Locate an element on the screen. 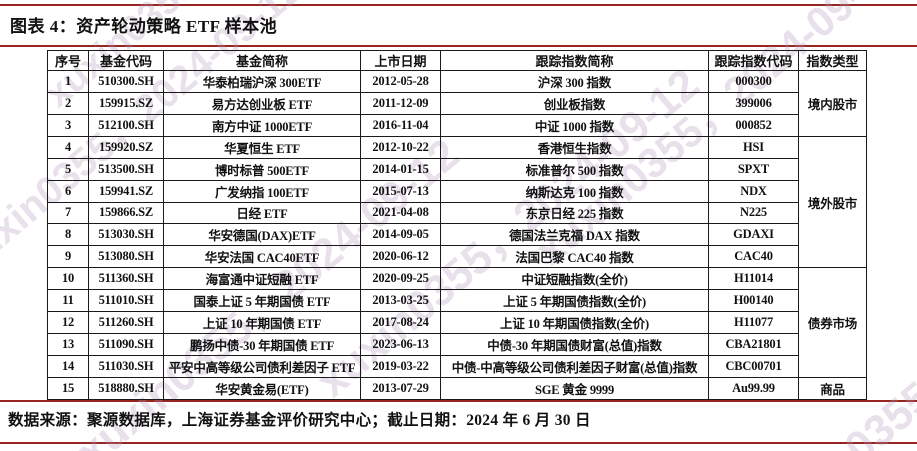 The image size is (917, 451). cell-index-type: 境外股市 is located at coordinates (832, 202).